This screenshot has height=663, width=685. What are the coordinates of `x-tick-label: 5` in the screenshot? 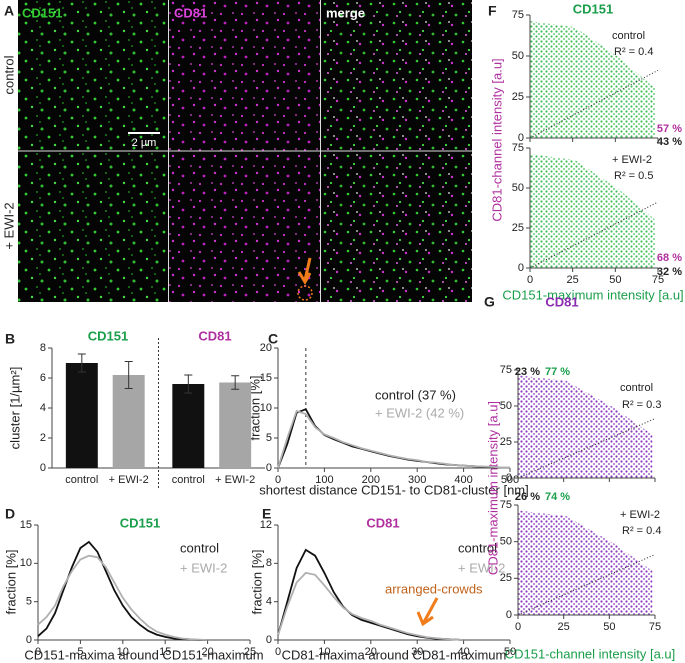 It's located at (80, 652).